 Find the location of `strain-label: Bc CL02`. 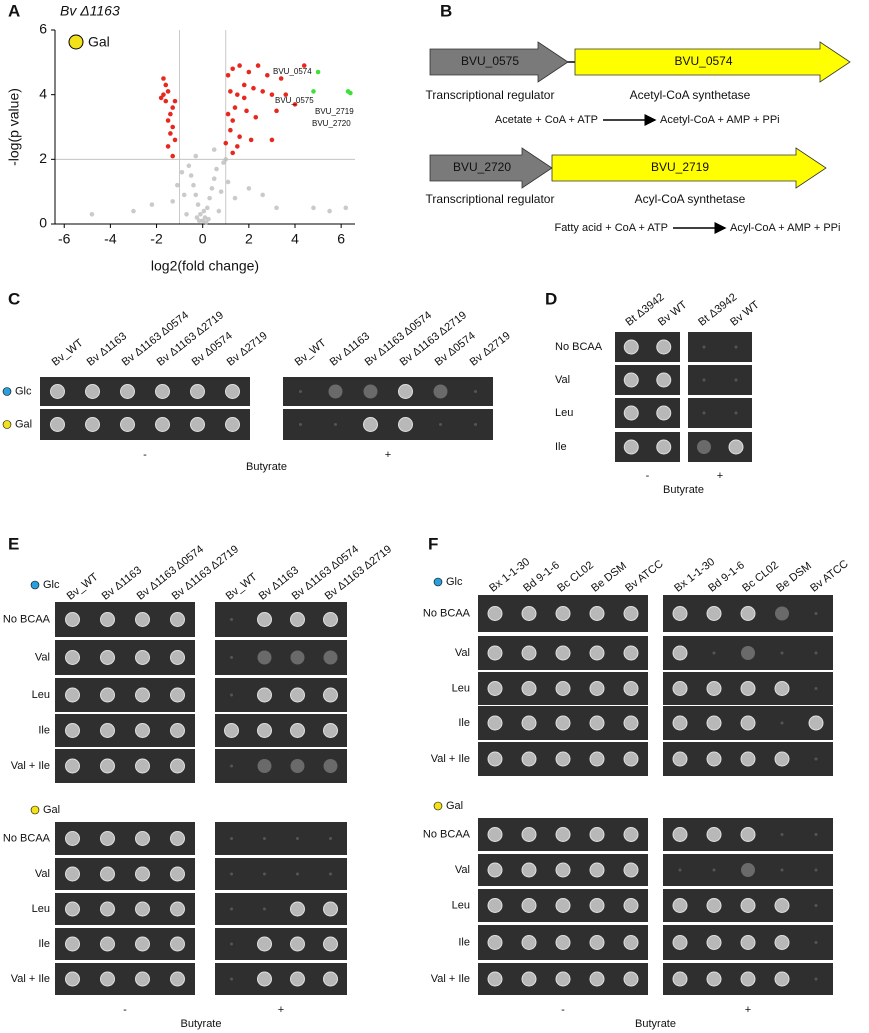

strain-label: Bc CL02 is located at coordinates (575, 576).